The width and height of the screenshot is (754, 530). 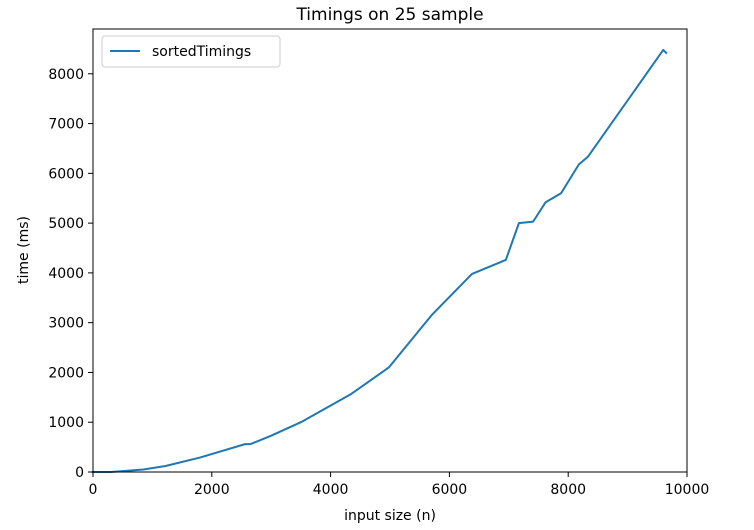 I want to click on y-tick-label: 2000, so click(x=66, y=373).